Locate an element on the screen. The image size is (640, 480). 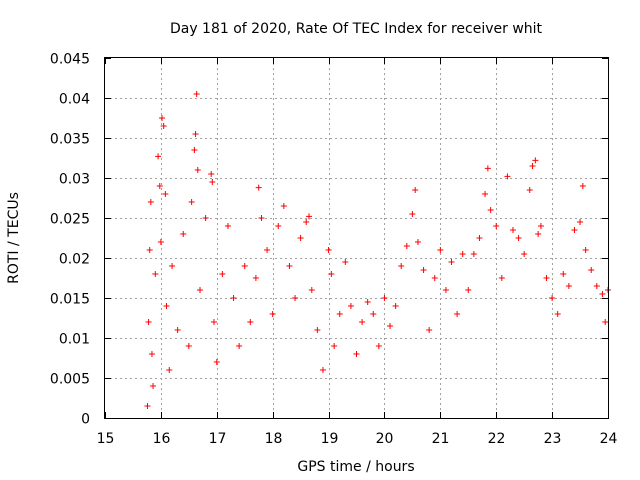
x-tick-label: 24 is located at coordinates (609, 439).